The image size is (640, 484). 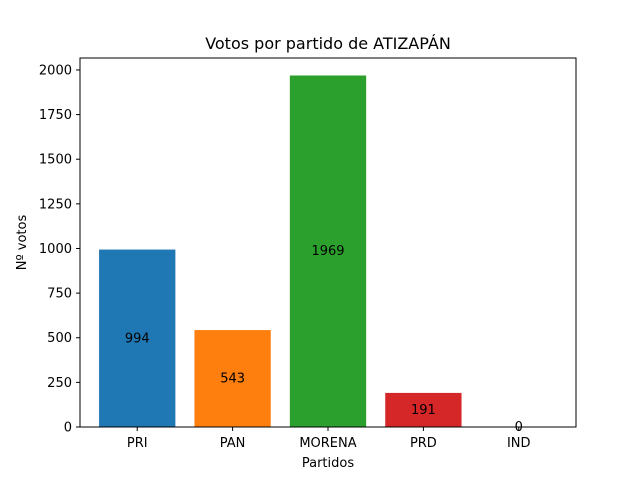 What do you see at coordinates (59, 294) in the screenshot?
I see `y-tick-label-750: 750` at bounding box center [59, 294].